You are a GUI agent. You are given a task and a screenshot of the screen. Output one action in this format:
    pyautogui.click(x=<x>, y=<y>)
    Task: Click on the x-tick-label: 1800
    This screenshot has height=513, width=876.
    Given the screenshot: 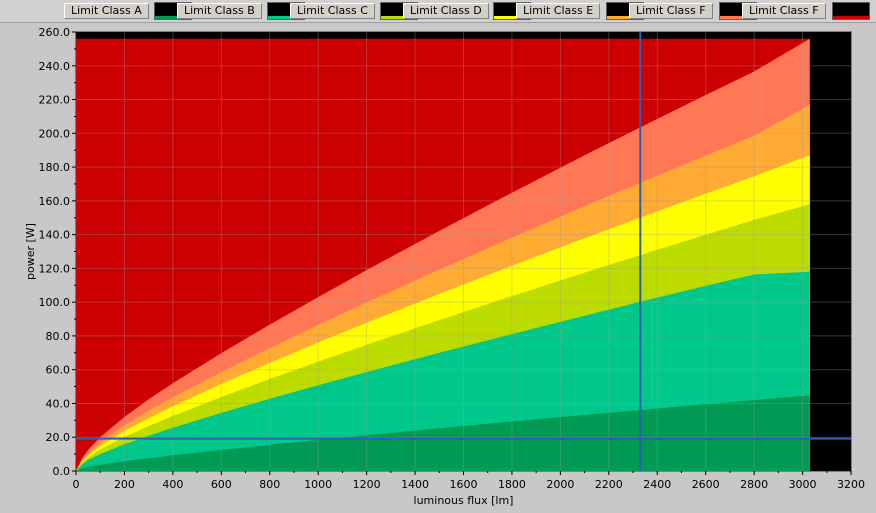 What is the action you would take?
    pyautogui.click(x=512, y=484)
    